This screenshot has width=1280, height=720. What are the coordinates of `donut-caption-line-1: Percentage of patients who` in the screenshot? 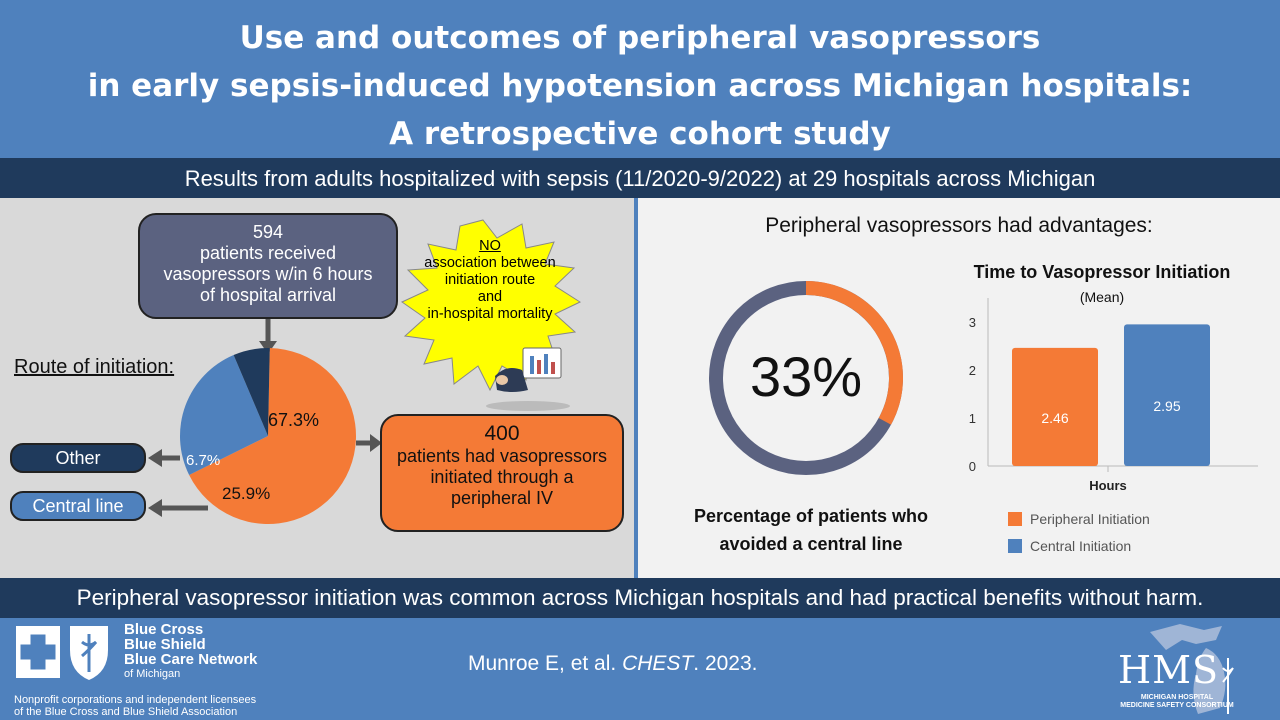 It's located at (811, 516).